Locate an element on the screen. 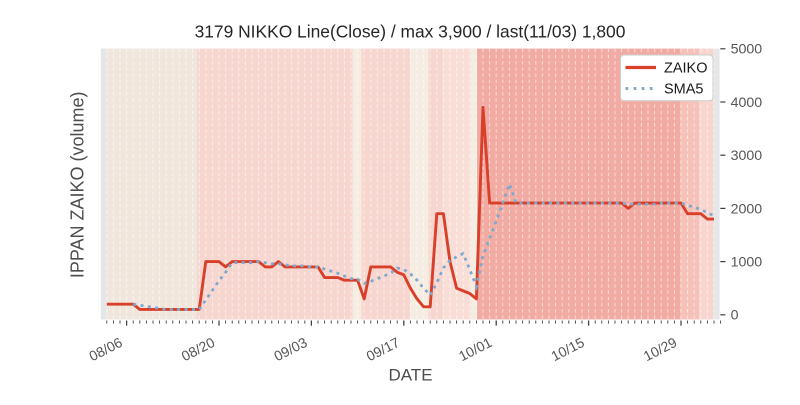 Image resolution: width=800 pixels, height=405 pixels. svg-text: 4000 is located at coordinates (747, 103).